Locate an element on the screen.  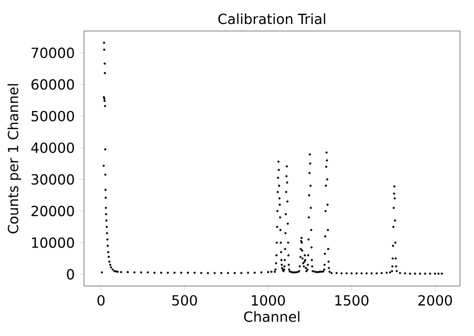
y-tick-label: 30000 is located at coordinates (53, 179).